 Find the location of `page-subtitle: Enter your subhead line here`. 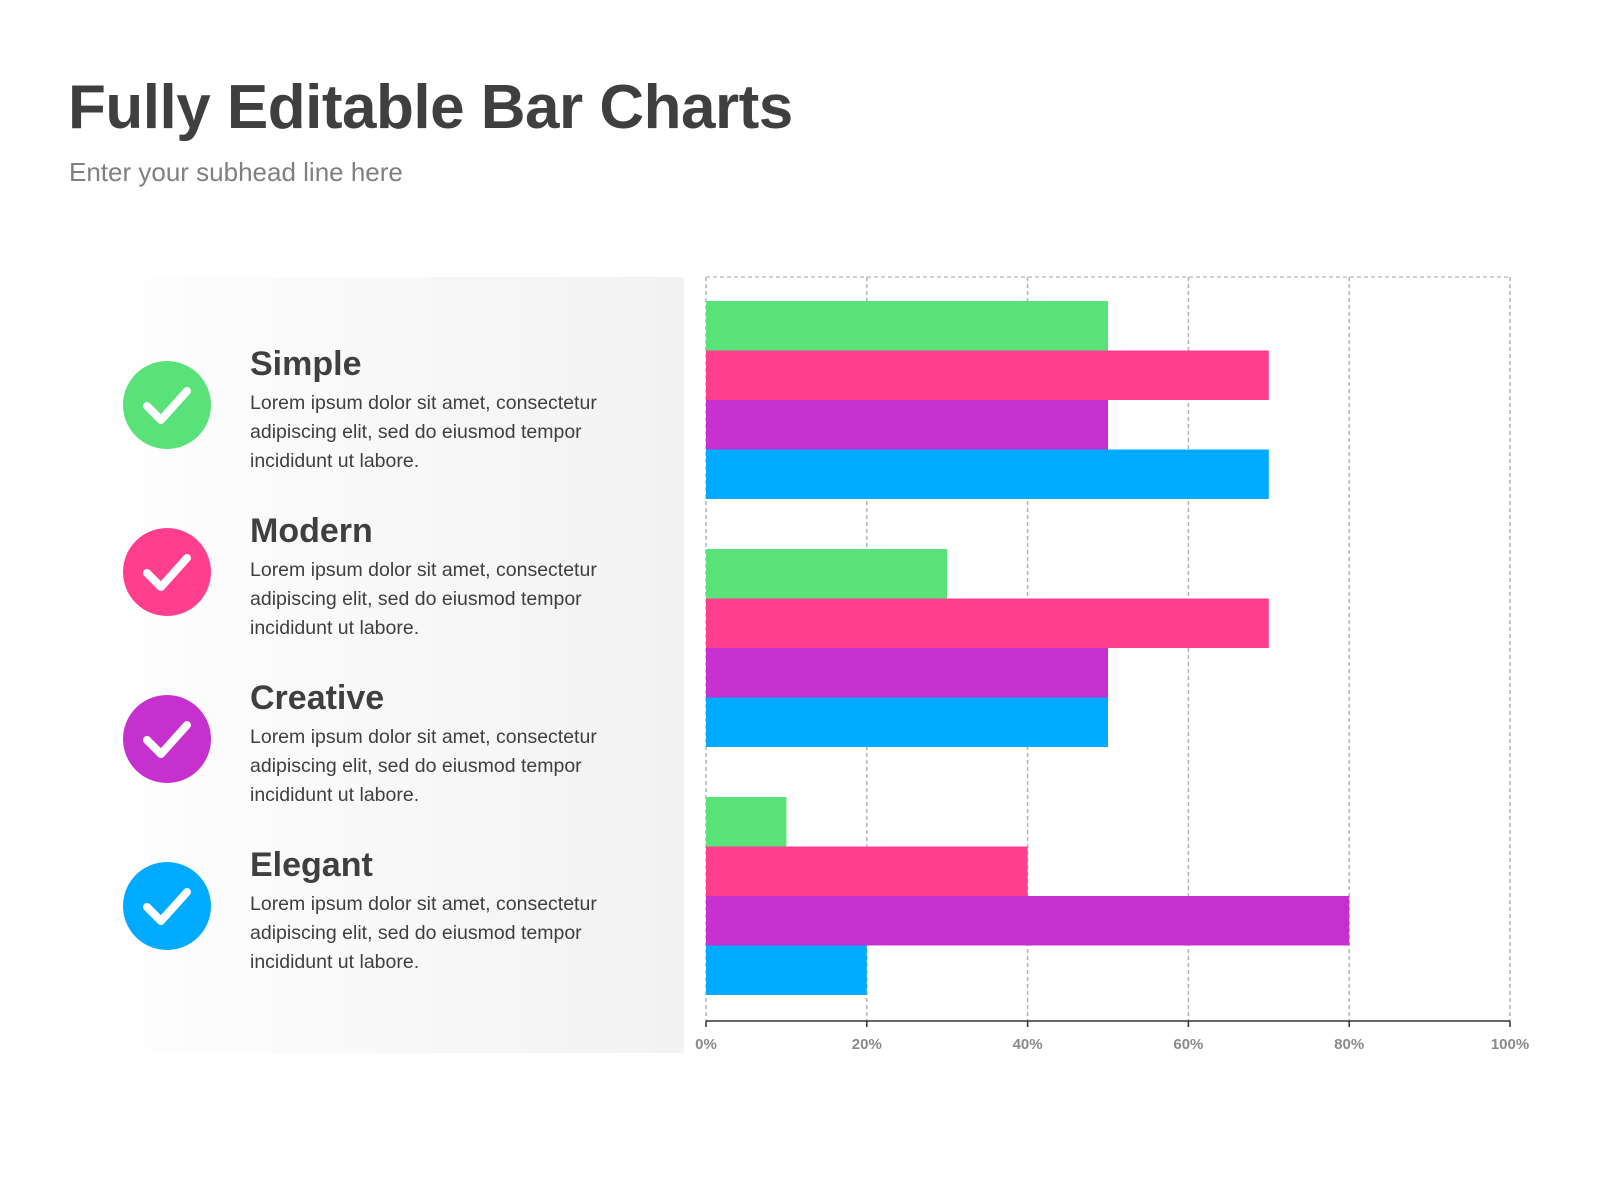

page-subtitle: Enter your subhead line here is located at coordinates (236, 172).